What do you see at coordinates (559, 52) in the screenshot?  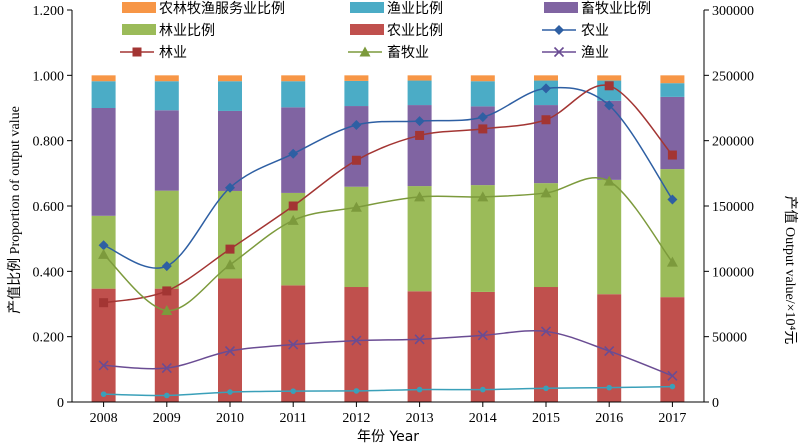 I see `legend-marker-渔业` at bounding box center [559, 52].